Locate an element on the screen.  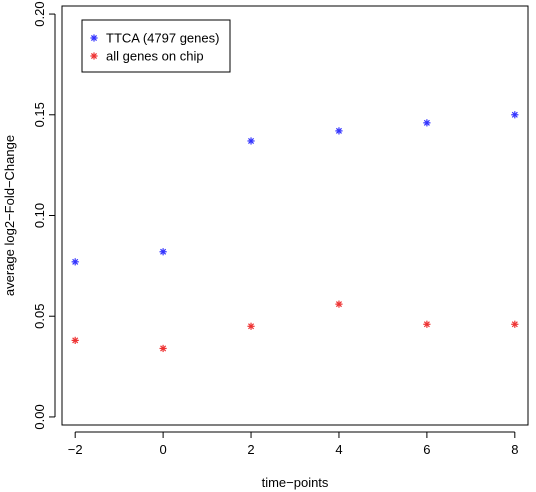
y-tick-label: 0.05 is located at coordinates (39, 316).